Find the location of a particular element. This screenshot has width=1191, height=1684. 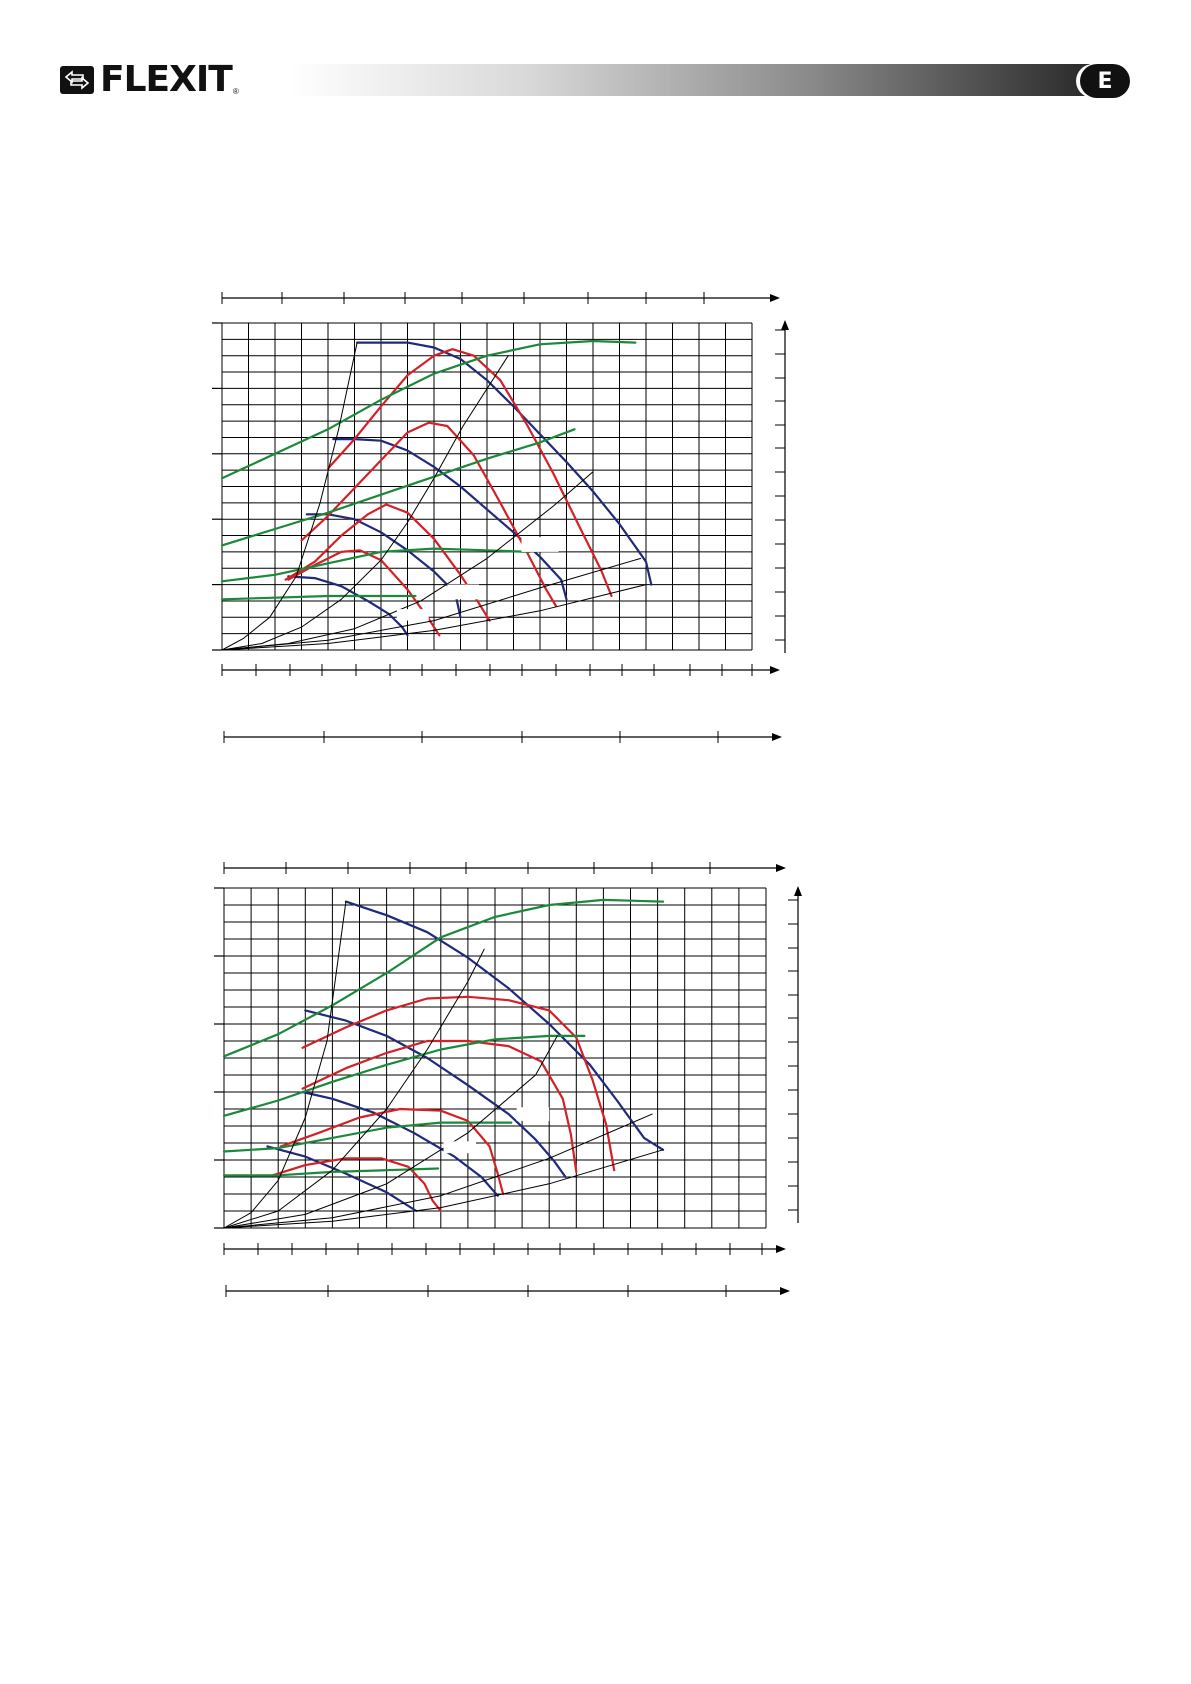

language-badge: E is located at coordinates (1105, 81).